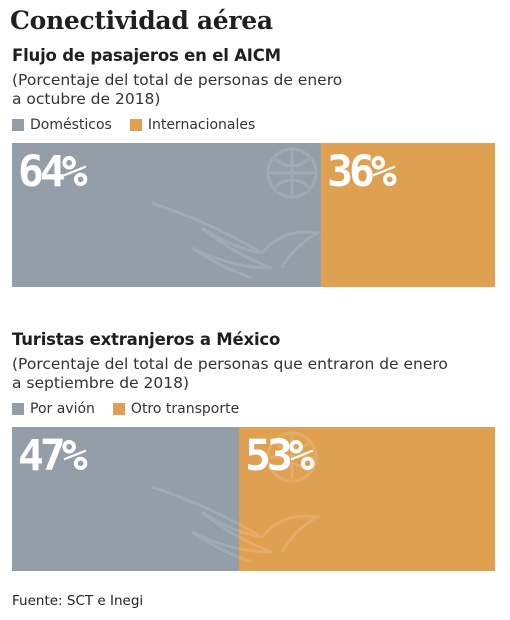 Image resolution: width=510 pixels, height=620 pixels. What do you see at coordinates (86, 99) in the screenshot?
I see `chart-subtitle-line-2: a octubre de 2018)` at bounding box center [86, 99].